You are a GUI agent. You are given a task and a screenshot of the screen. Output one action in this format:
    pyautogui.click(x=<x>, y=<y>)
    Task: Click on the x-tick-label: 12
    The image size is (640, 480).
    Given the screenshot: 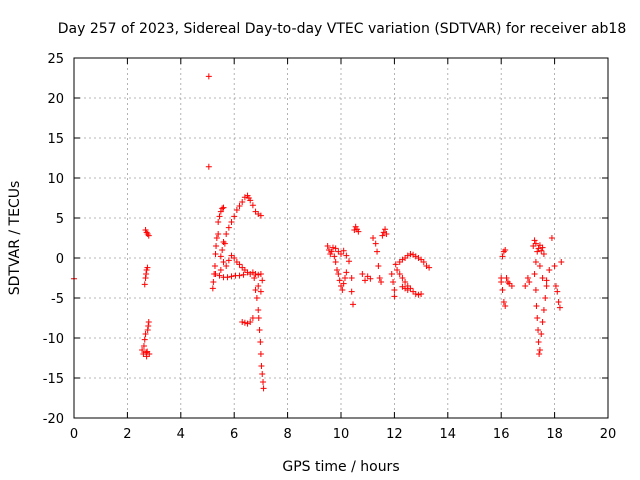 What is the action you would take?
    pyautogui.click(x=394, y=434)
    